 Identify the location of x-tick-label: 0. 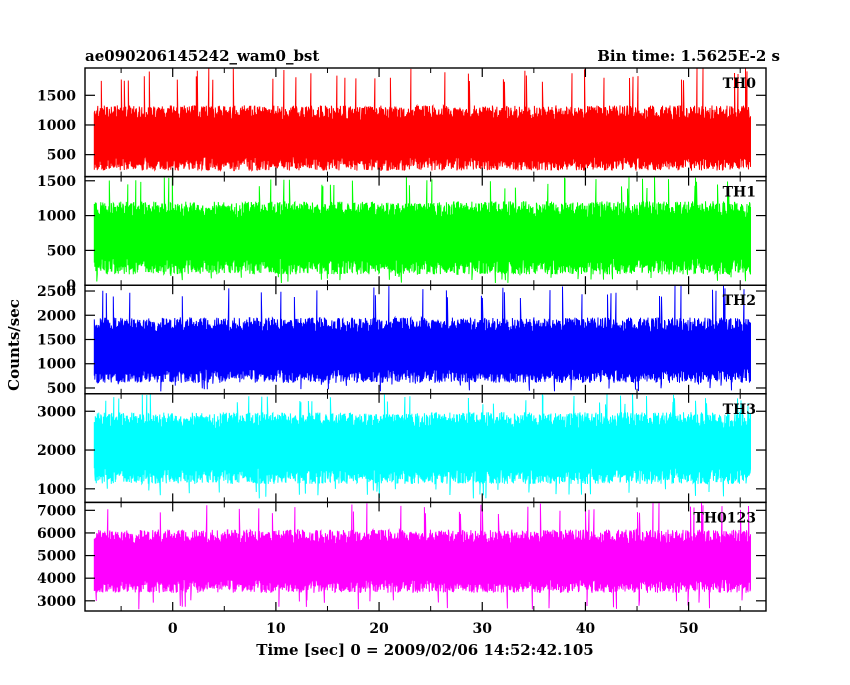
(173, 629).